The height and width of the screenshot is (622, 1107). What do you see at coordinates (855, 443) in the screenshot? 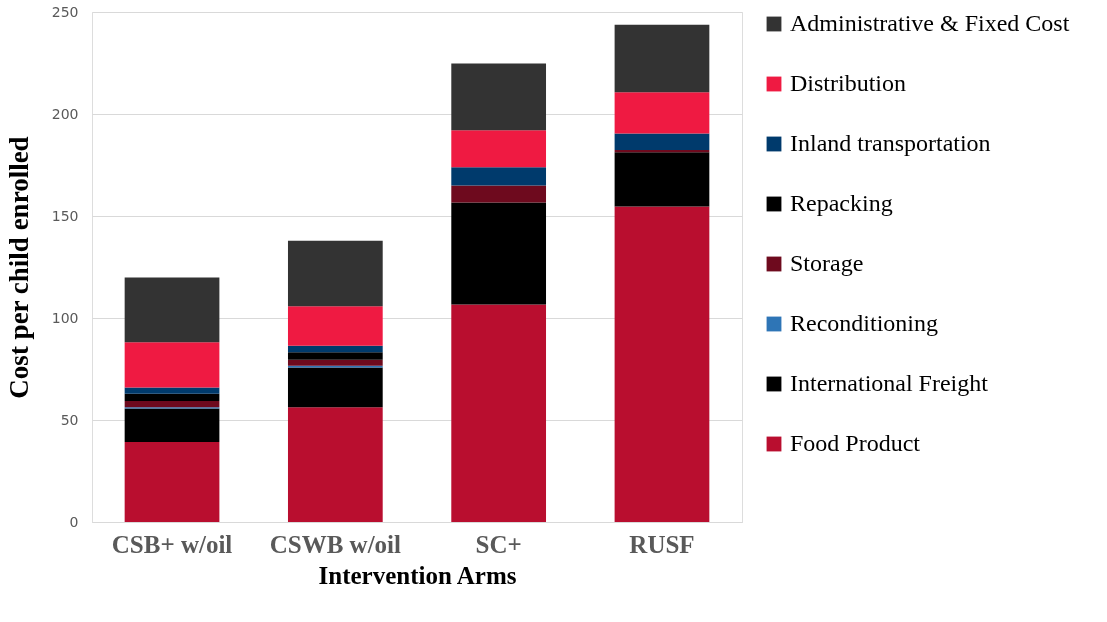
I see `legend-label: Food Product` at bounding box center [855, 443].